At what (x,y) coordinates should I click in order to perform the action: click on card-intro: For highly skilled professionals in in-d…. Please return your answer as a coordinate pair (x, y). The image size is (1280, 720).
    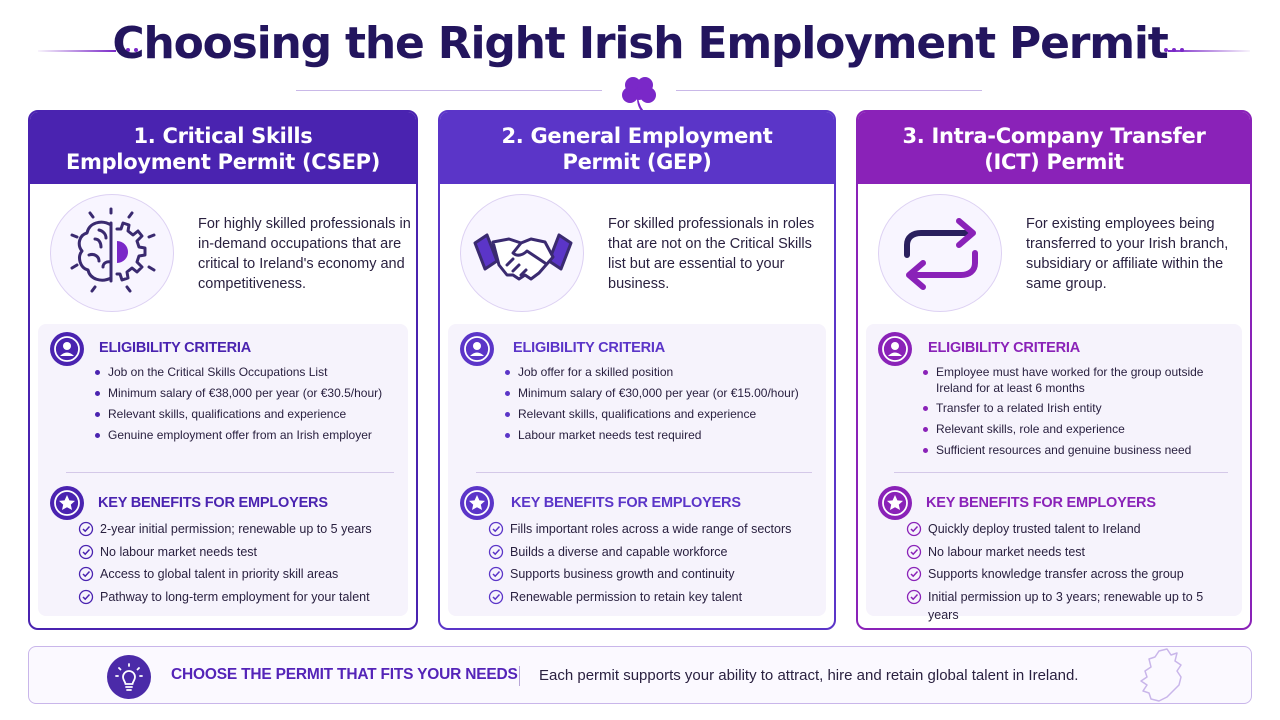
    Looking at the image, I should click on (223, 254).